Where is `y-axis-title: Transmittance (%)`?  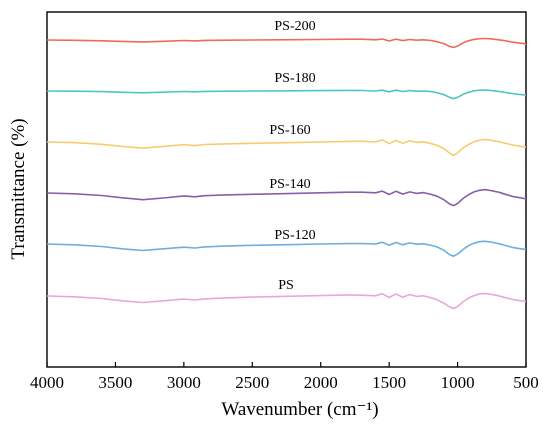 y-axis-title: Transmittance (%) is located at coordinates (18, 188).